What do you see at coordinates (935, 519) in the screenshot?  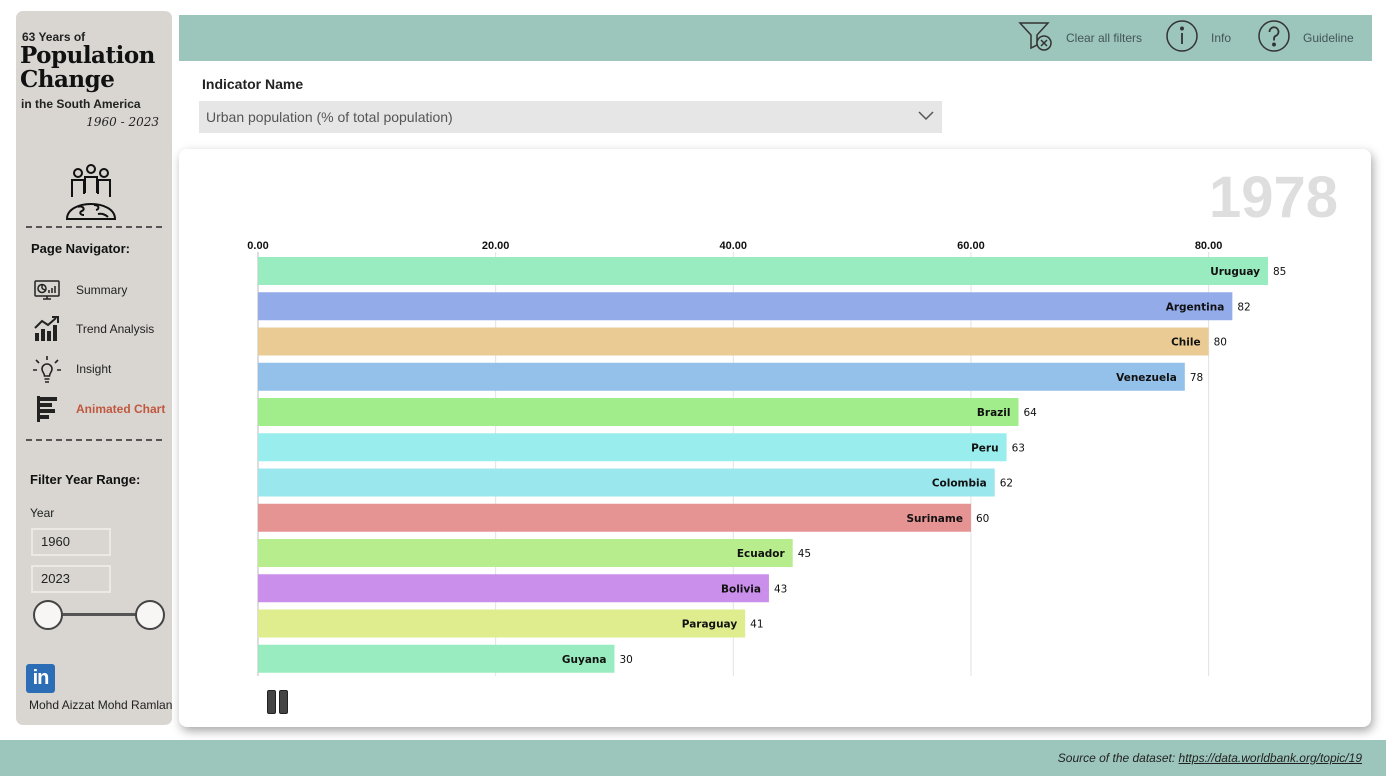 I see `bar-category-label: Suriname` at bounding box center [935, 519].